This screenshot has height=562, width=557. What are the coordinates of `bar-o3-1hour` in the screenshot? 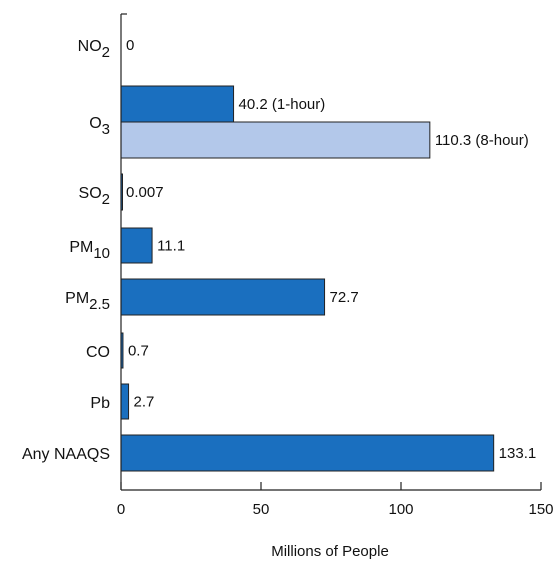 It's located at (177, 104).